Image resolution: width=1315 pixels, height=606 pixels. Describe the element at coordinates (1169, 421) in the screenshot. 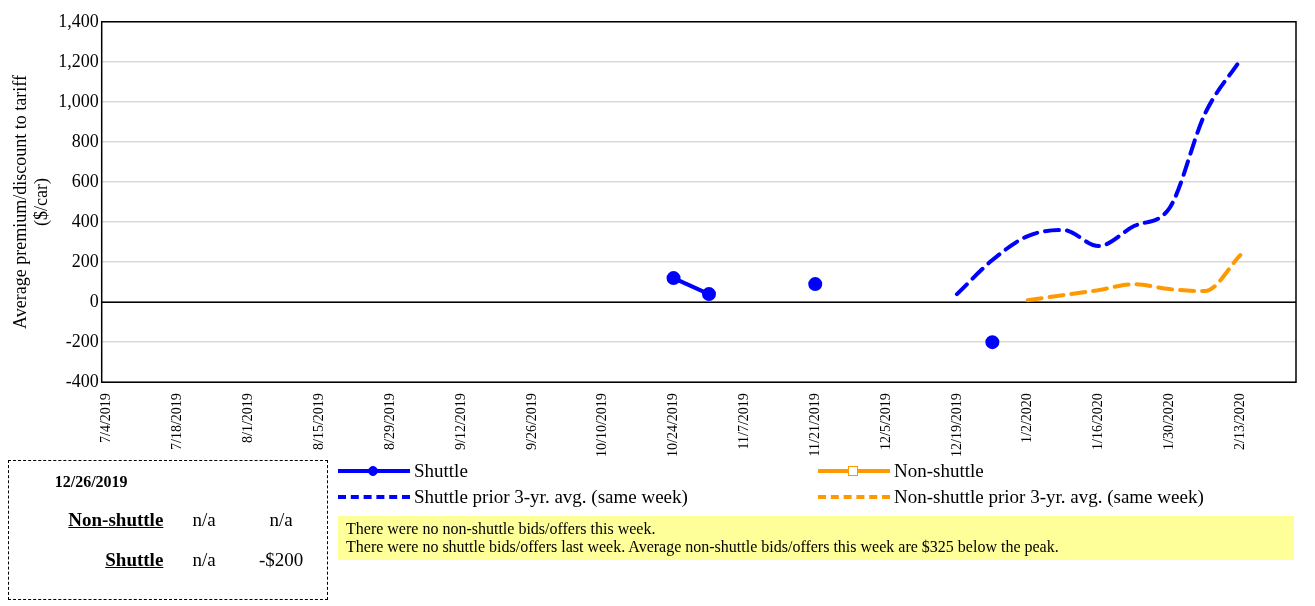

I see `x-tick-label: 1/30/2020` at that location.